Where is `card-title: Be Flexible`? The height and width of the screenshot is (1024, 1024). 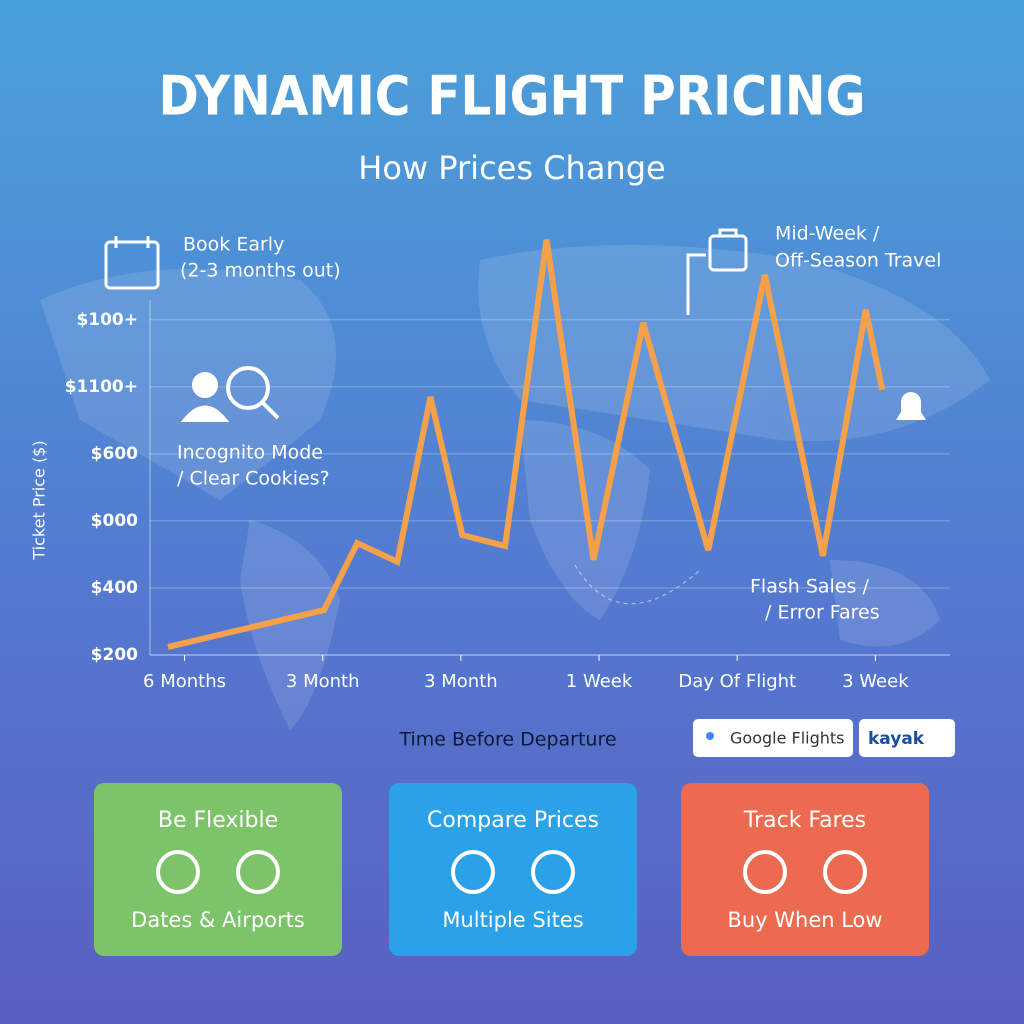 card-title: Be Flexible is located at coordinates (218, 820).